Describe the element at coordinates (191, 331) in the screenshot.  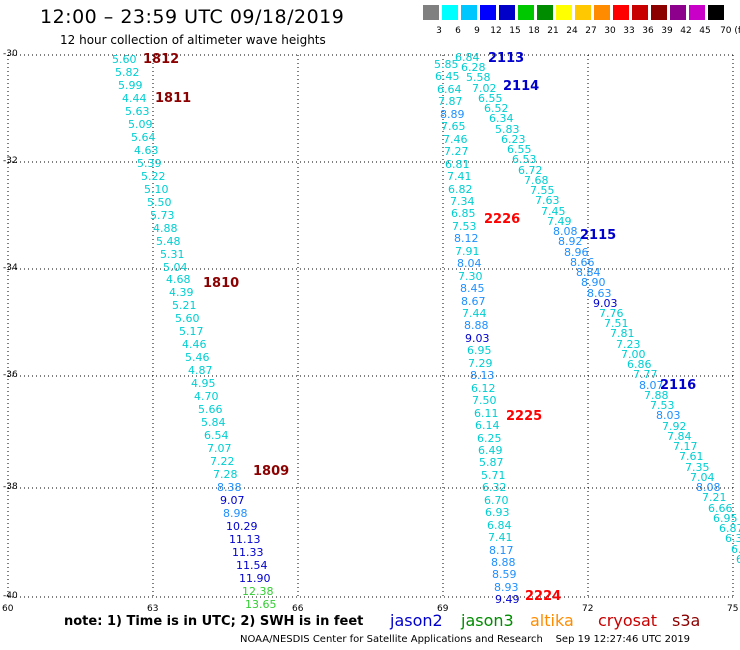
I see `swh-value: 5.17` at that location.